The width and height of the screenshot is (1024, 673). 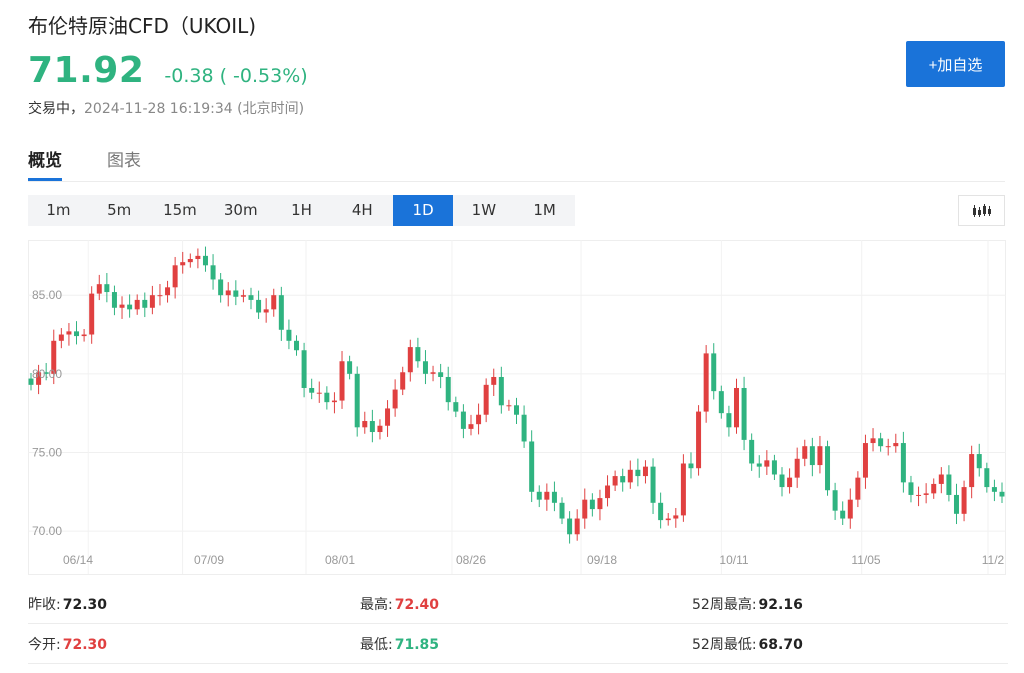 I want to click on add-watchlist-button: +加自选, so click(x=955, y=64).